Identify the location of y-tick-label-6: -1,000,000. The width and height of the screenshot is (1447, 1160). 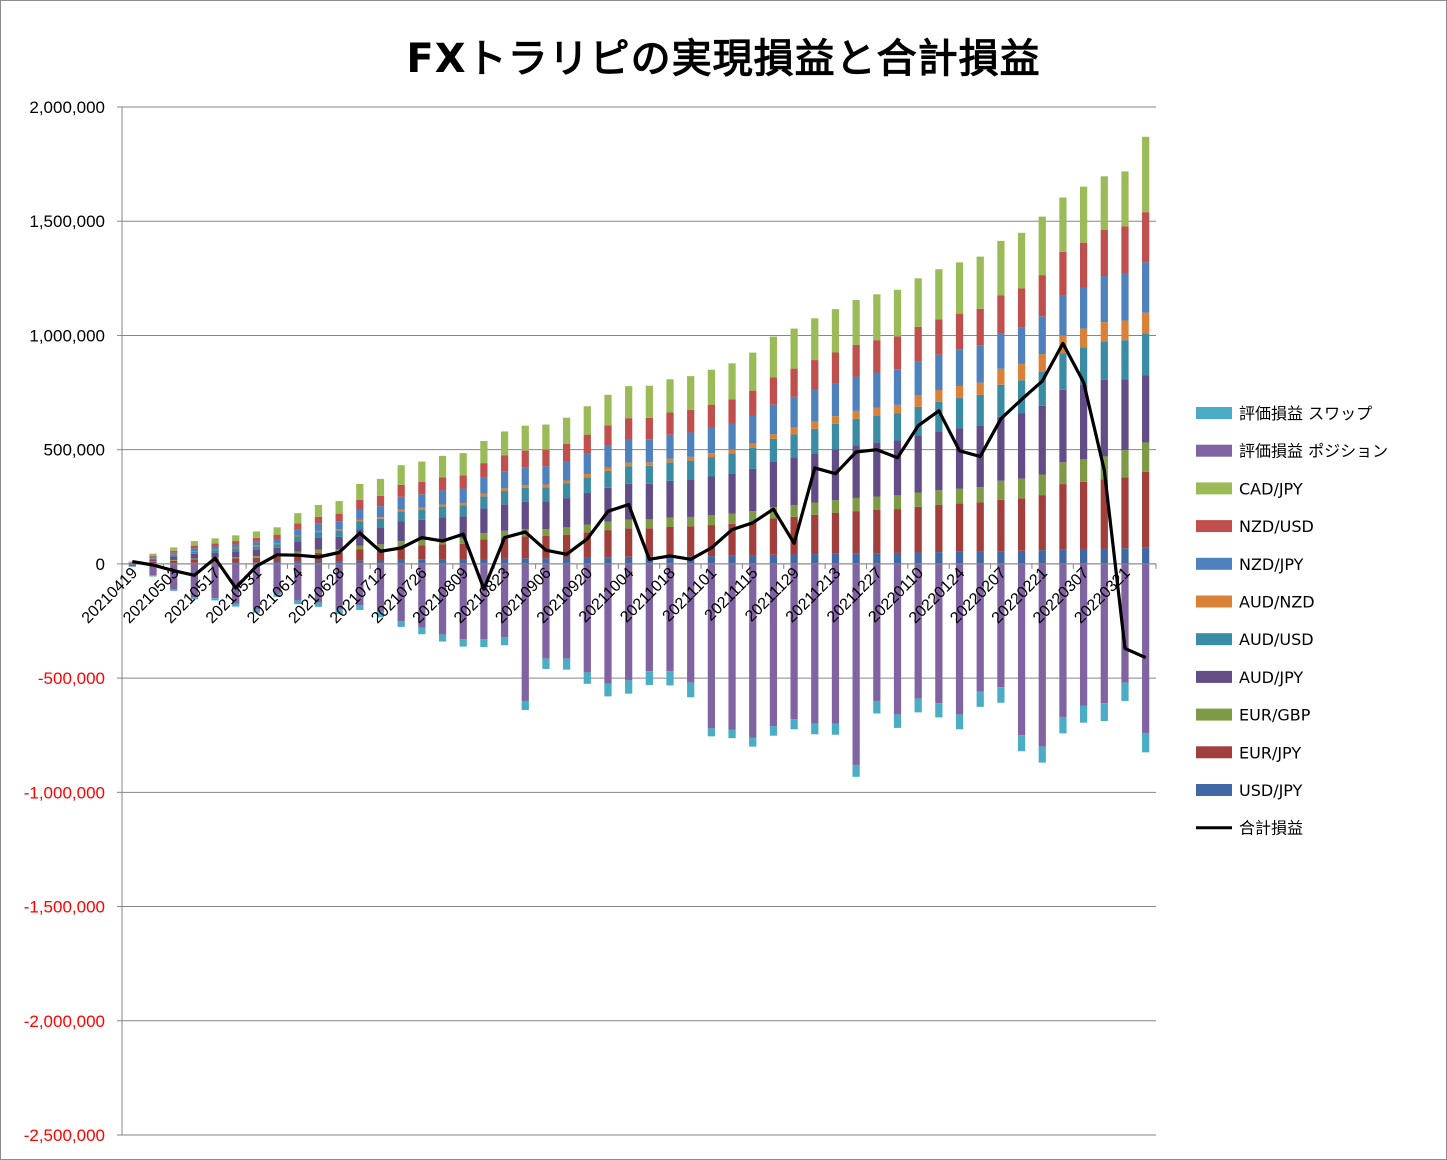
(64, 792).